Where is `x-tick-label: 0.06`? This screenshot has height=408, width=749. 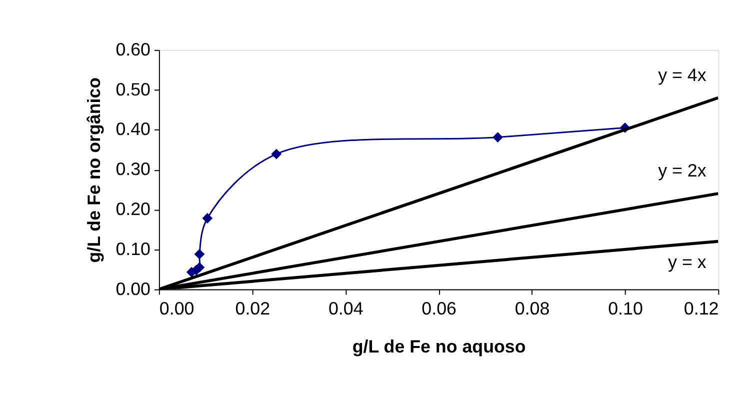 x-tick-label: 0.06 is located at coordinates (439, 308).